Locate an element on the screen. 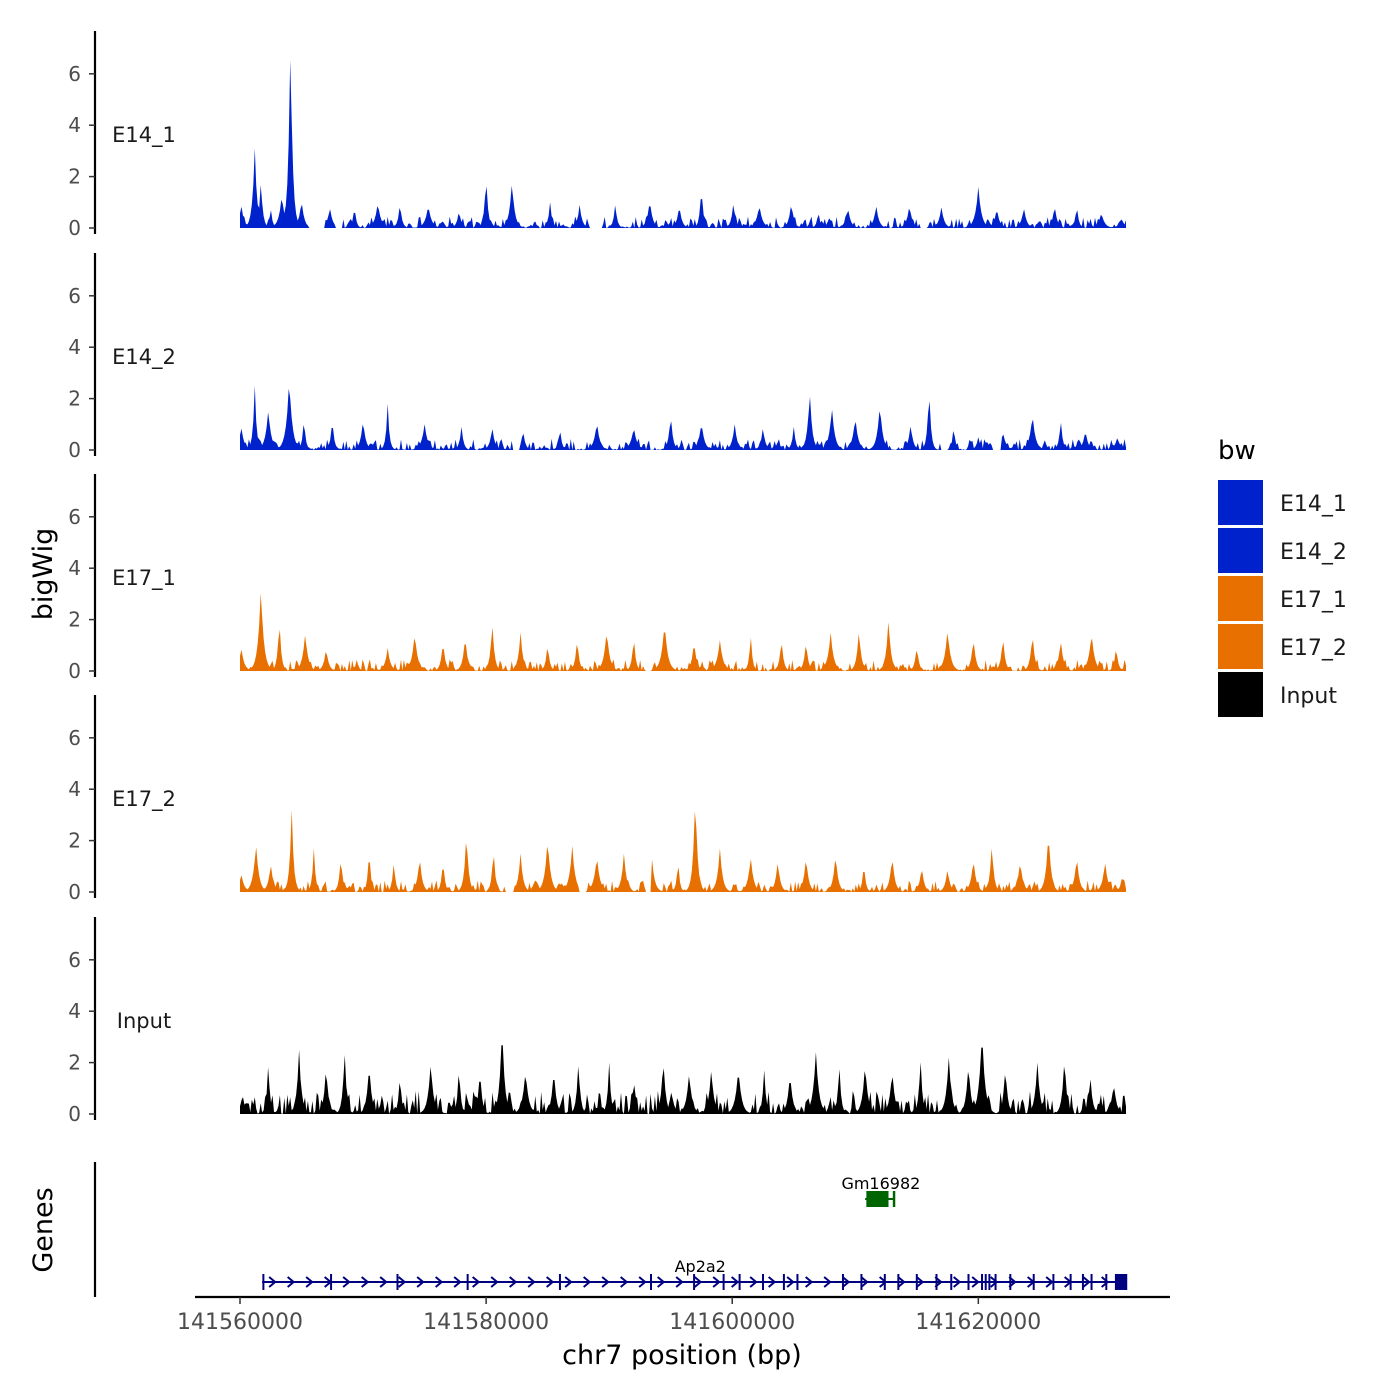  gene-Gm16982: Gm16982 is located at coordinates (880, 1190).